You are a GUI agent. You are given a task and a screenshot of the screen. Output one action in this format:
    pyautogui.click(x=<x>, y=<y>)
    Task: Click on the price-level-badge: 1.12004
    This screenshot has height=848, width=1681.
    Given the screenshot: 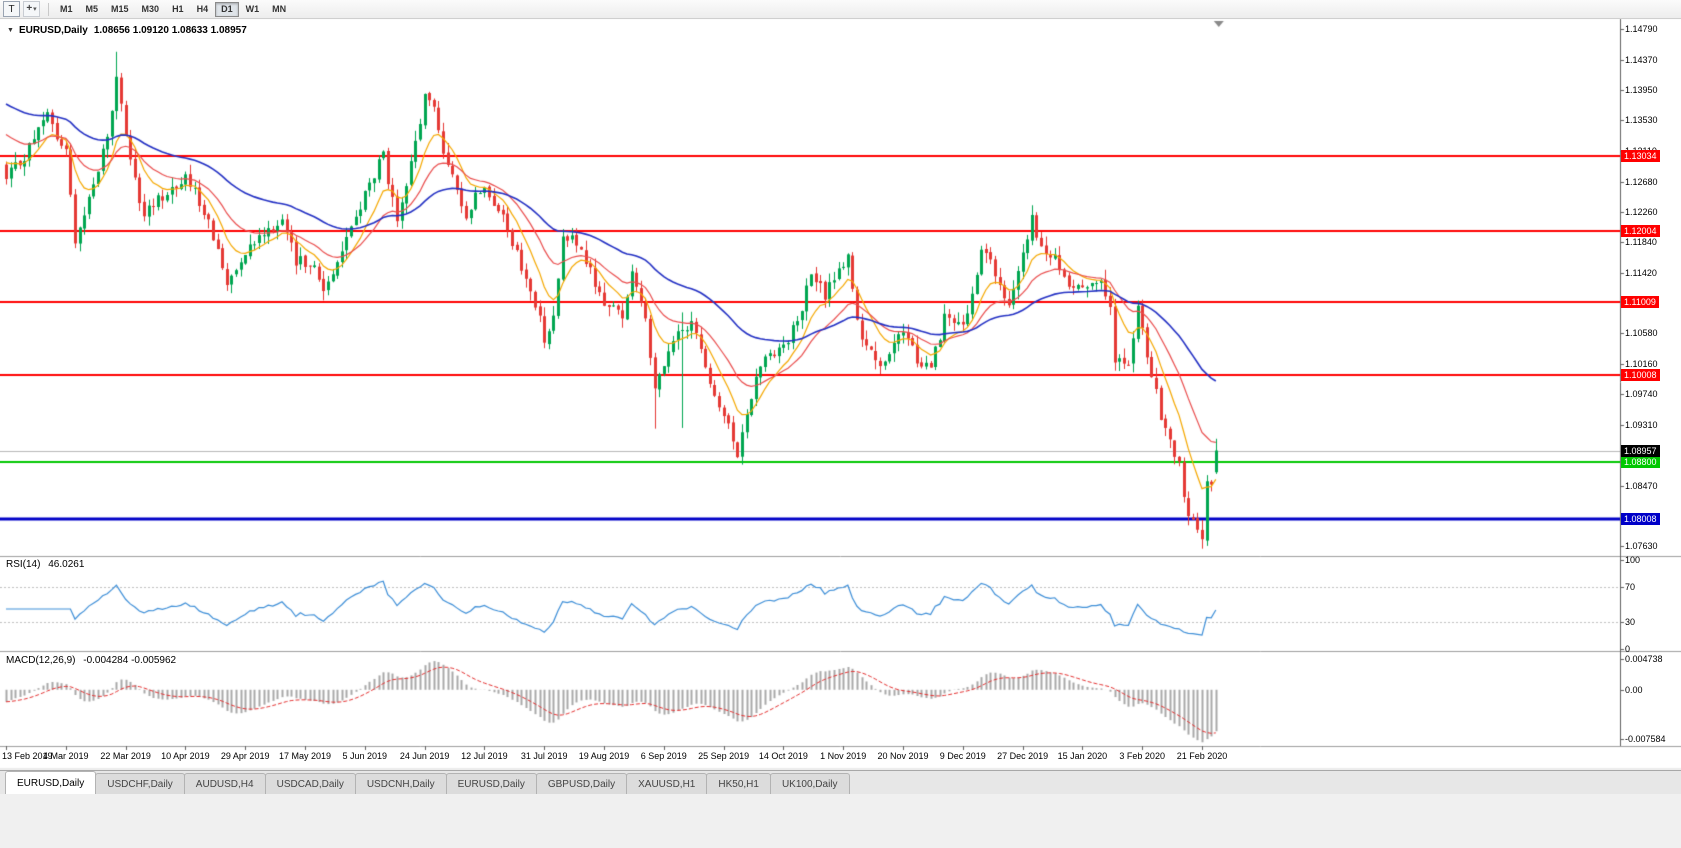 What is the action you would take?
    pyautogui.click(x=1640, y=230)
    